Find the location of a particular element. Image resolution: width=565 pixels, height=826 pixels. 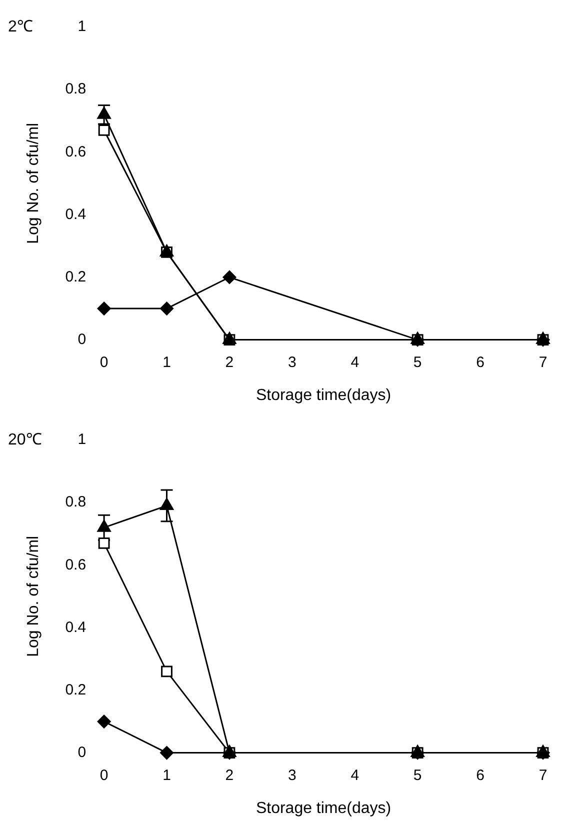

chart-title: 20℃ is located at coordinates (25, 439).